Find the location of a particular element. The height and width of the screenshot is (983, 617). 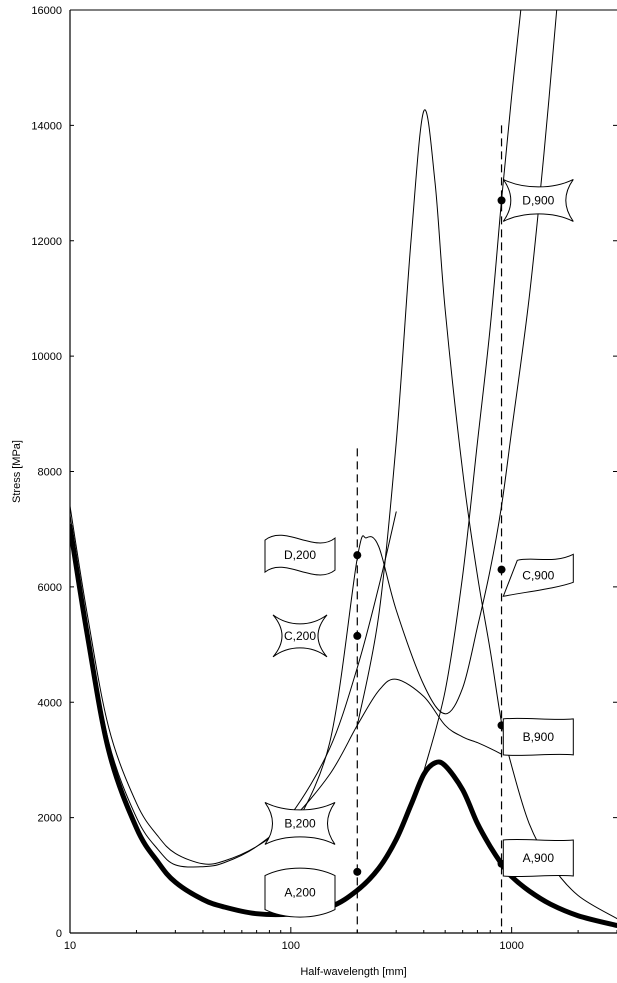

mode-annotation: D,200 is located at coordinates (300, 555).